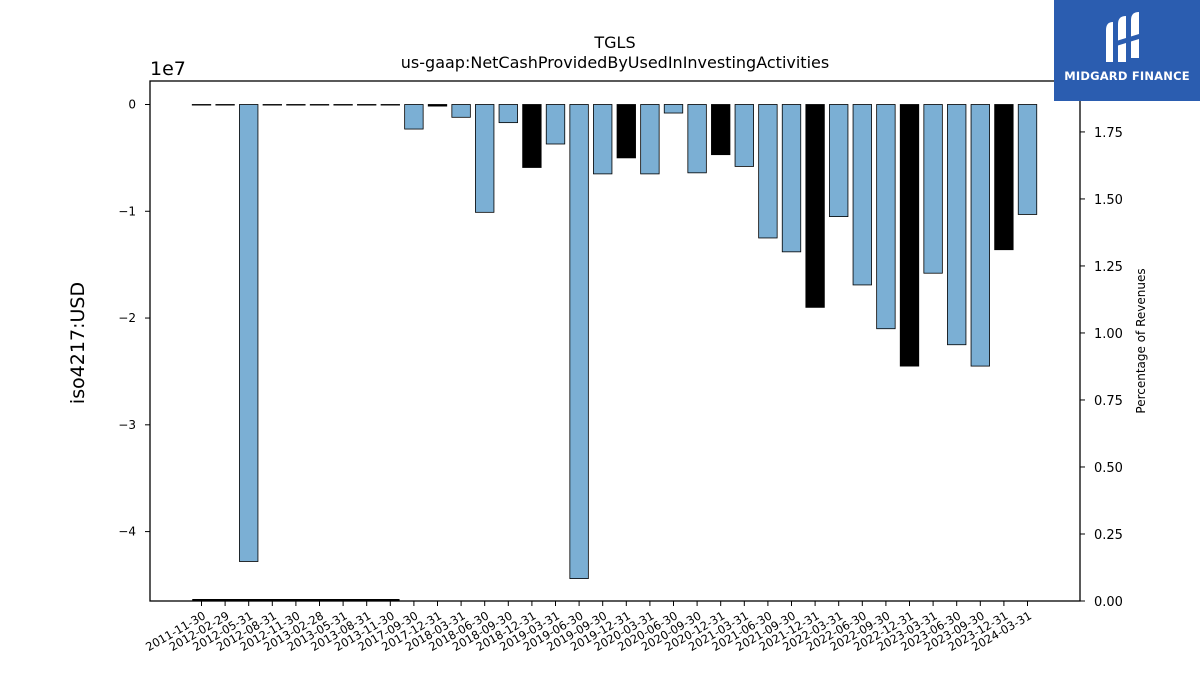  Describe the element at coordinates (1108, 535) in the screenshot. I see `y-right-tick-label: 0.25` at that location.